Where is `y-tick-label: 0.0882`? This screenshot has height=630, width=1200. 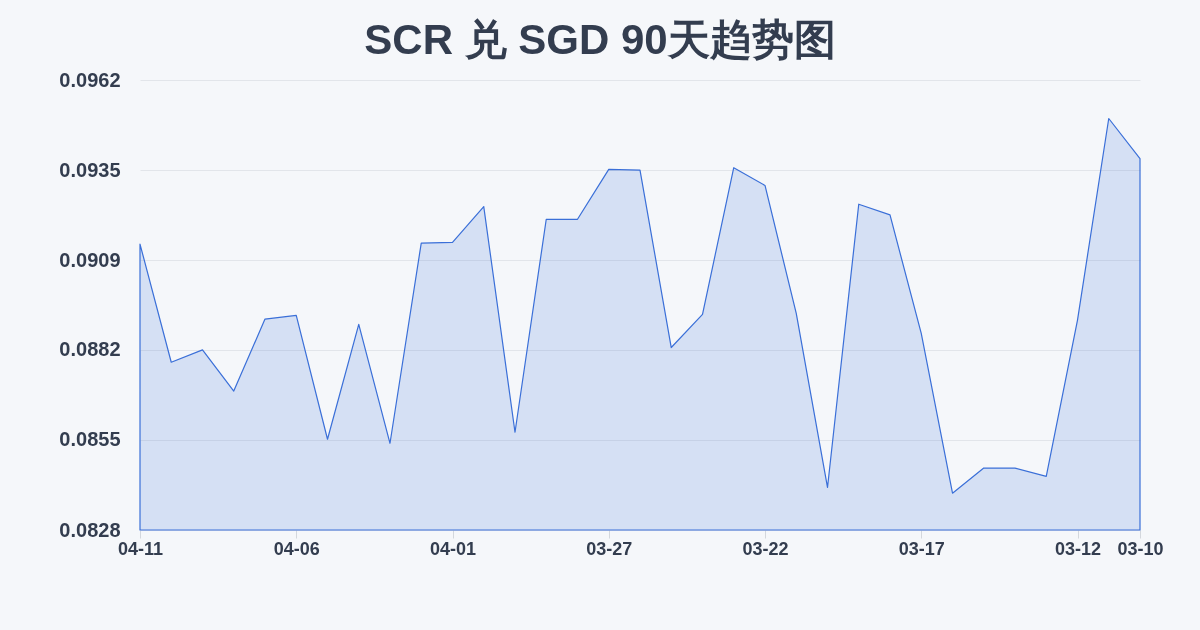 y-tick-label: 0.0882 is located at coordinates (90, 349).